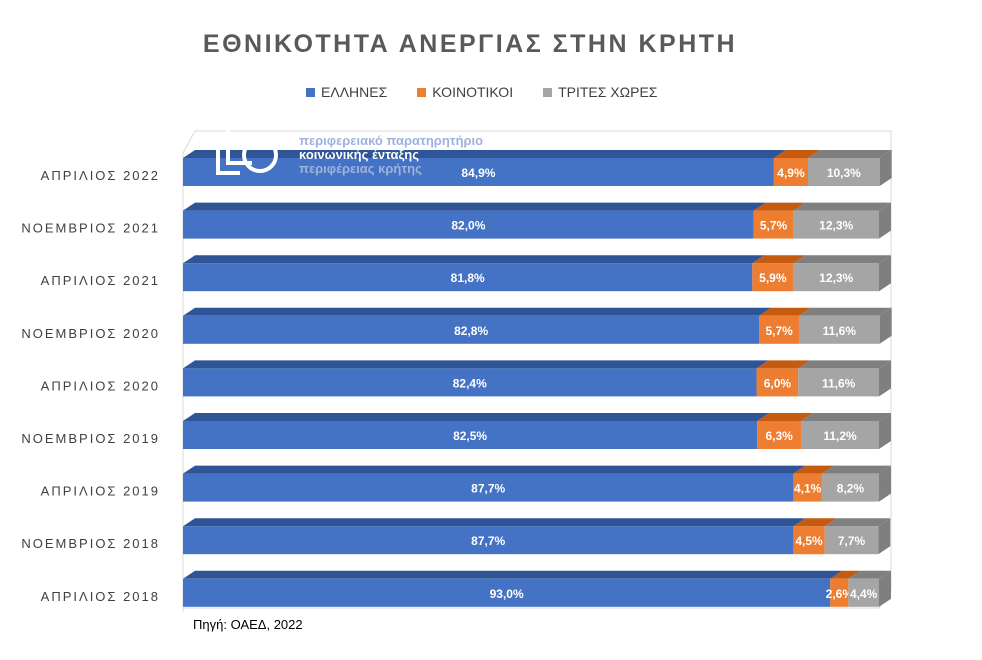  What do you see at coordinates (100, 596) in the screenshot?
I see `category-label: ΑΠΡΙΛΙΟΣ 2018` at bounding box center [100, 596].